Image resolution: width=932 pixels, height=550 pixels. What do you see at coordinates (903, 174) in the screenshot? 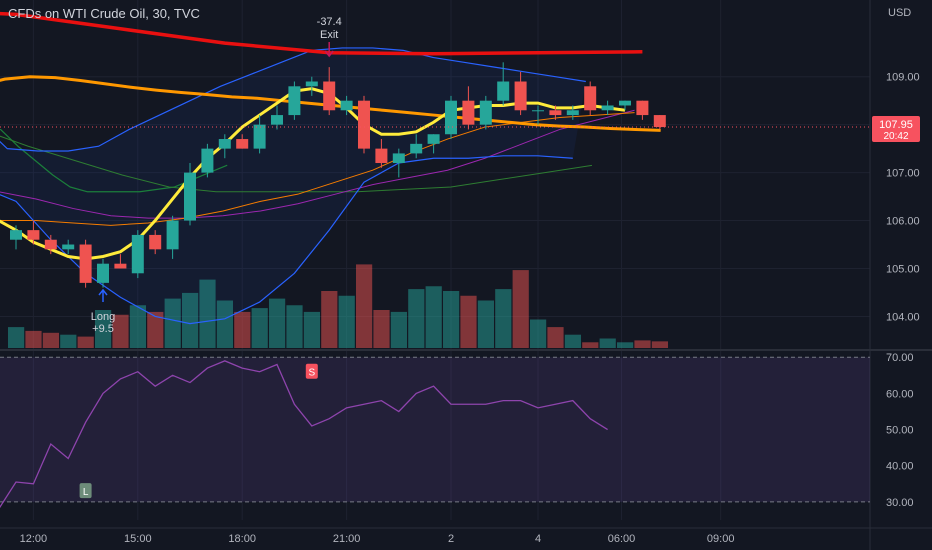
I see `price-tick-label: 107.00` at bounding box center [903, 174].